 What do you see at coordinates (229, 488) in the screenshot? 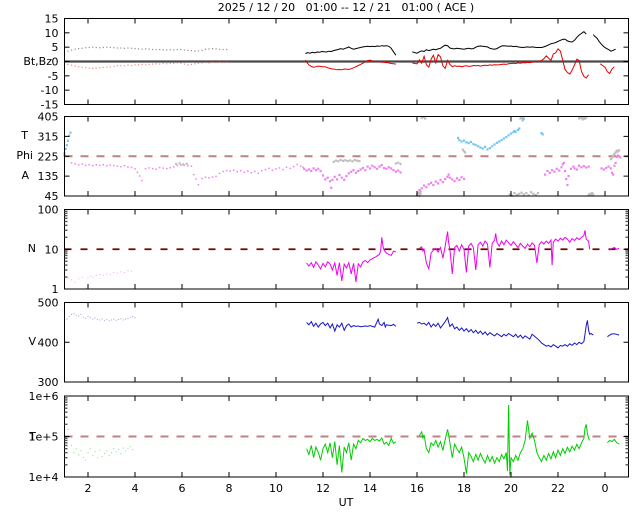
I see `x-tick-label: 8` at bounding box center [229, 488].